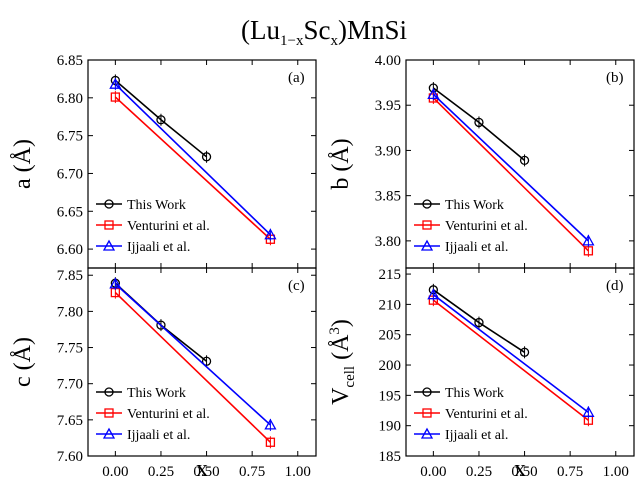 The image size is (637, 481). What do you see at coordinates (70, 276) in the screenshot?
I see `y-tick-label: 7.85` at bounding box center [70, 276].